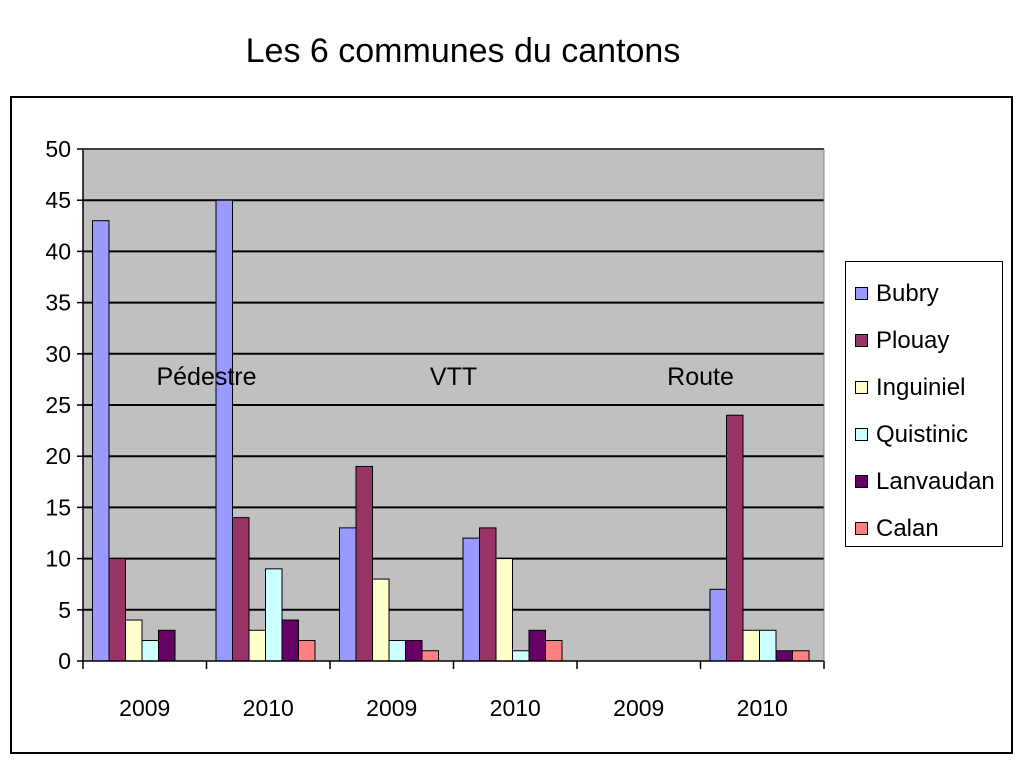 Image resolution: width=1024 pixels, height=768 pixels. I want to click on legend-item-plouay: Plouay, so click(924, 340).